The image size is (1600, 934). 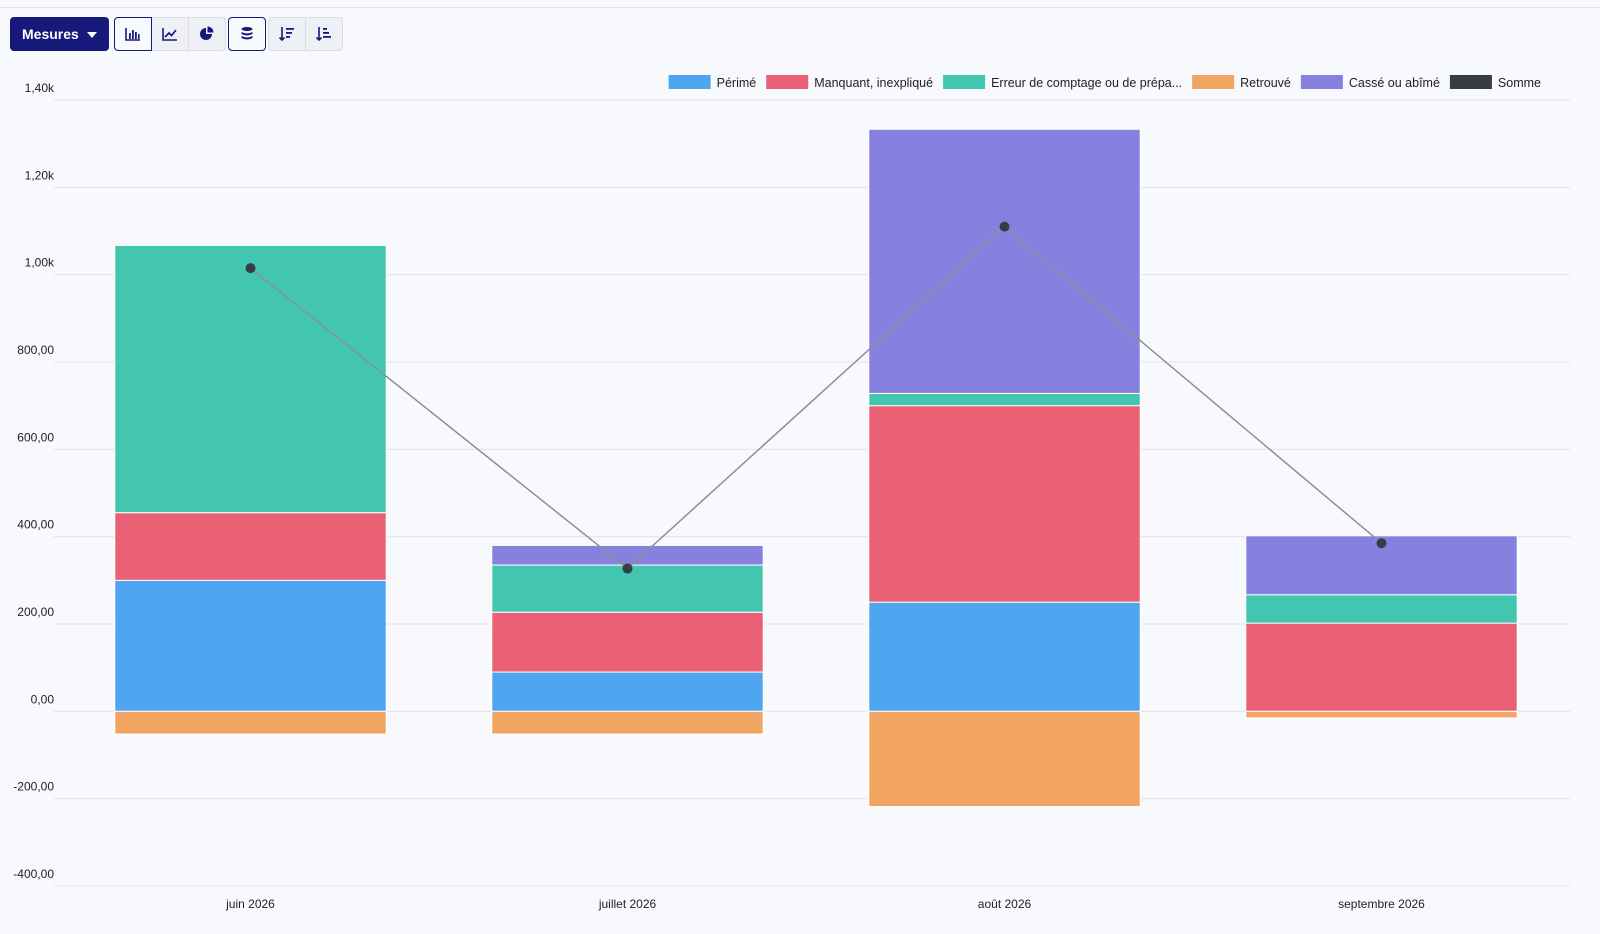 I want to click on chart-type-group, so click(x=169, y=34).